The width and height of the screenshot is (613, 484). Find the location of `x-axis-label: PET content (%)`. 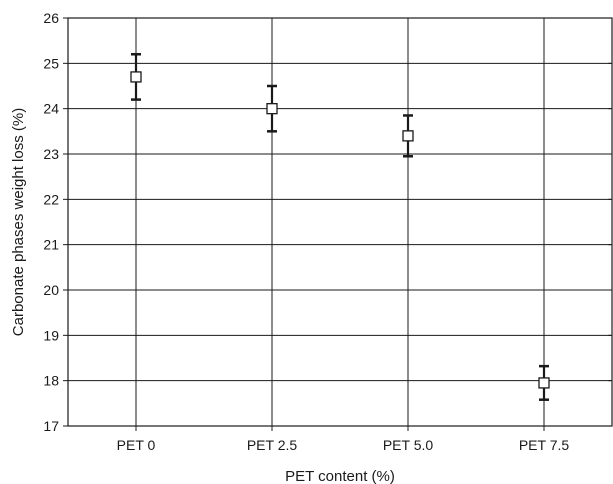

x-axis-label: PET content (%) is located at coordinates (340, 476).